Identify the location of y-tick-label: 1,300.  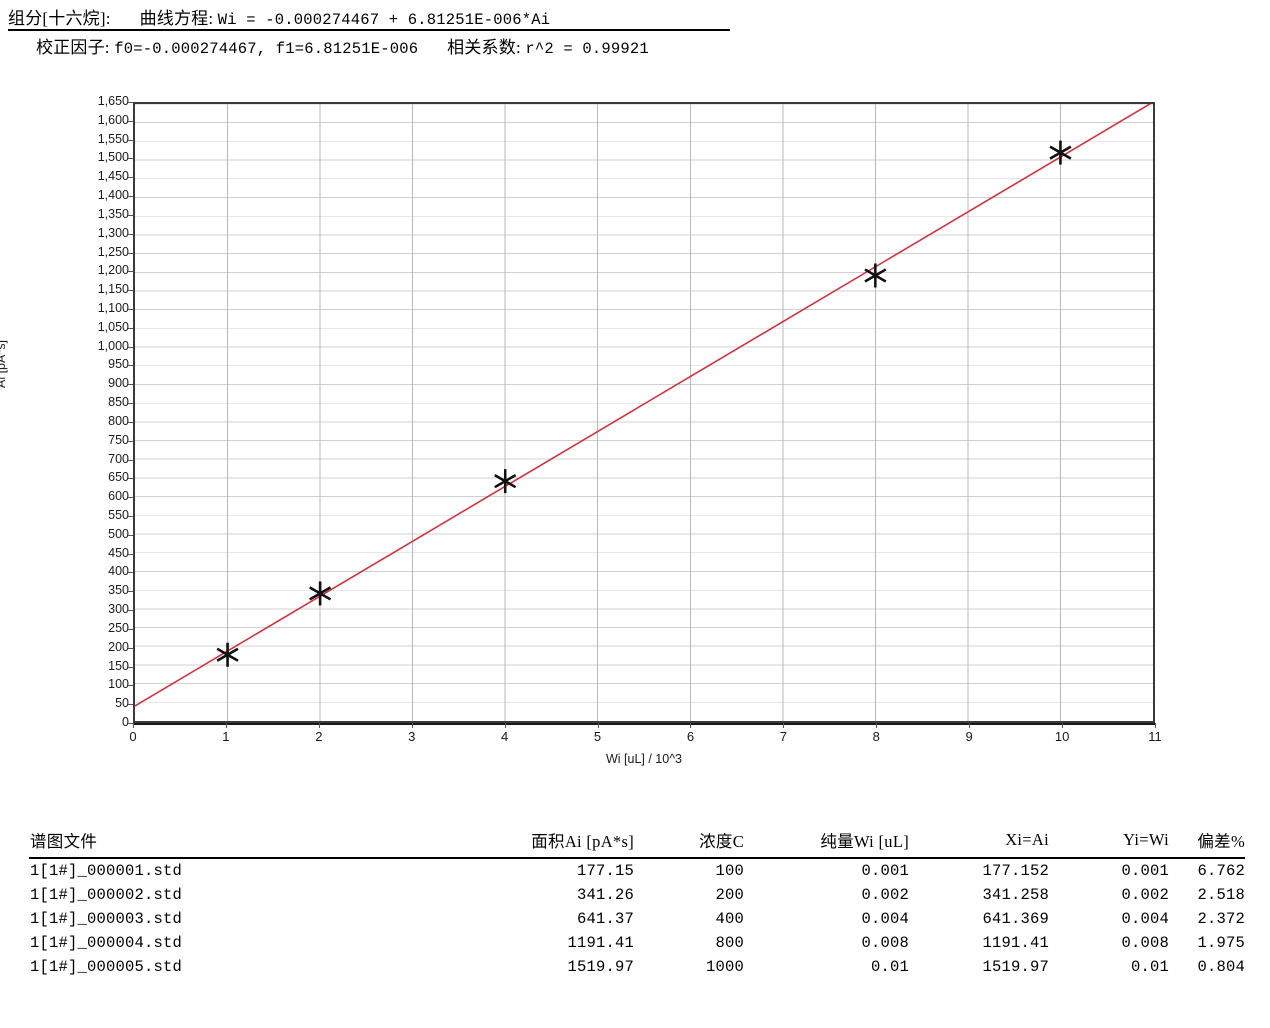
(113, 232).